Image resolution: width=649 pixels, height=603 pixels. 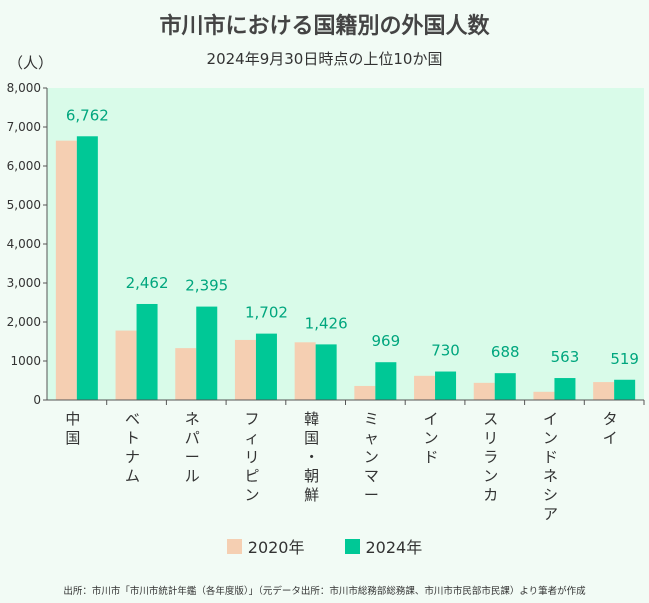 What do you see at coordinates (24, 283) in the screenshot?
I see `y-tick-label: 3,000` at bounding box center [24, 283].